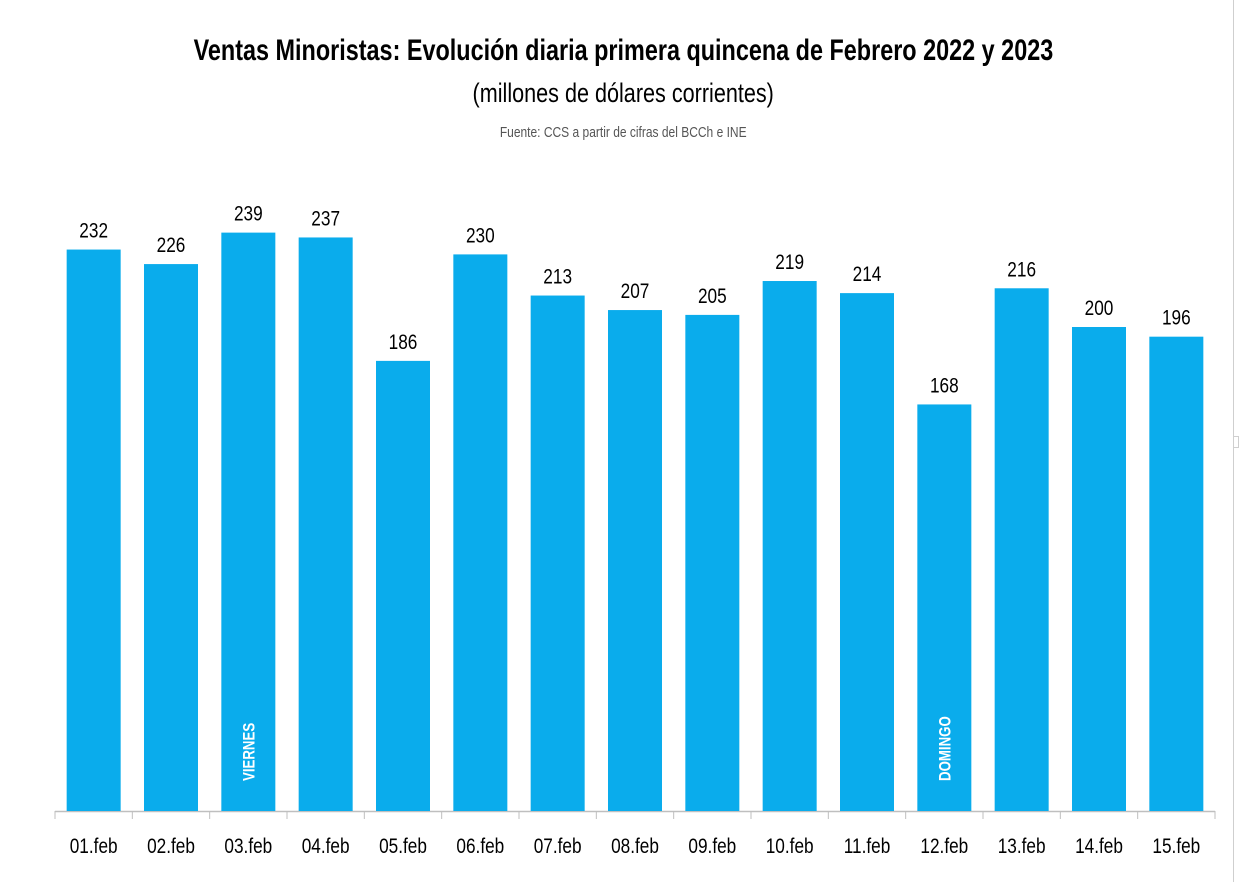  What do you see at coordinates (1176, 847) in the screenshot?
I see `tick-label-15.feb: 15.feb` at bounding box center [1176, 847].